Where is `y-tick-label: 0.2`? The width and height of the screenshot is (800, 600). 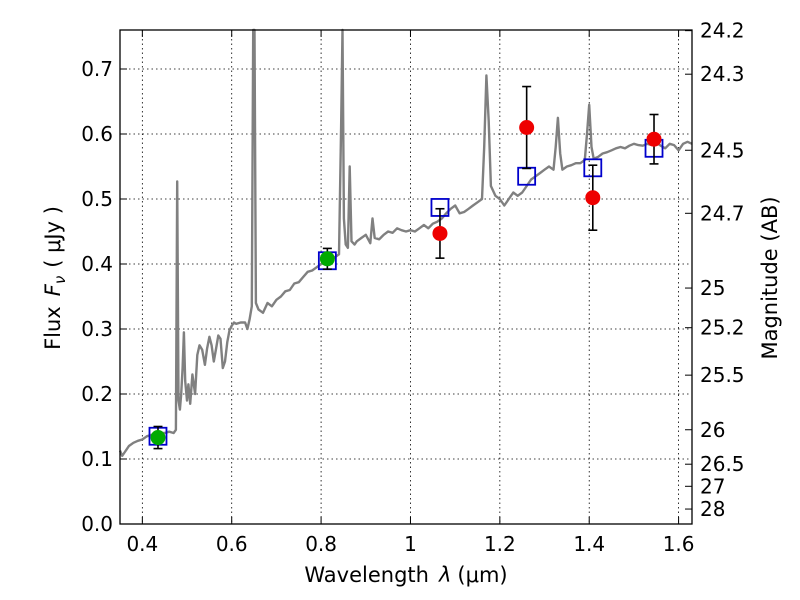 y-tick-label: 0.2 is located at coordinates (97, 394).